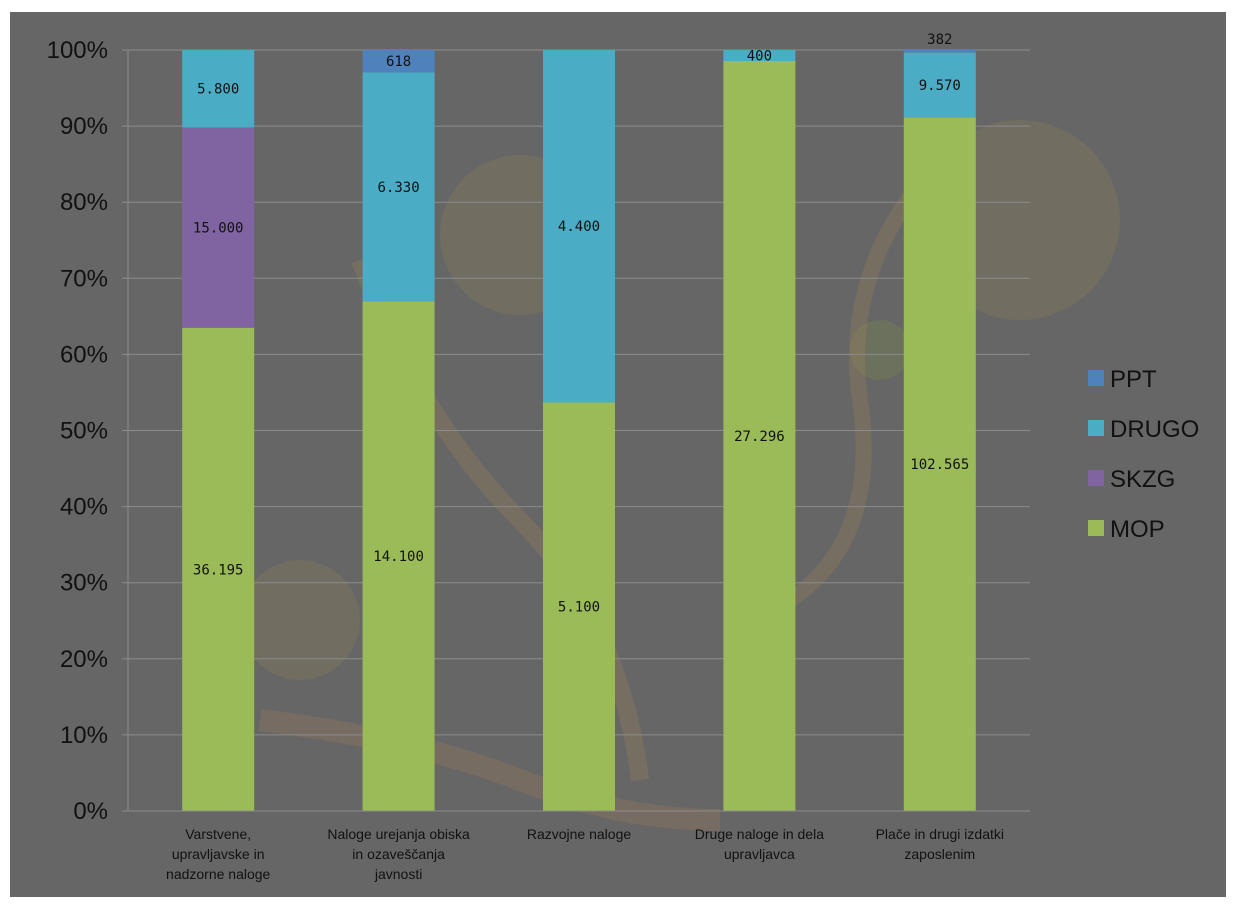 The width and height of the screenshot is (1236, 907). I want to click on data-label: 102.565, so click(939, 465).